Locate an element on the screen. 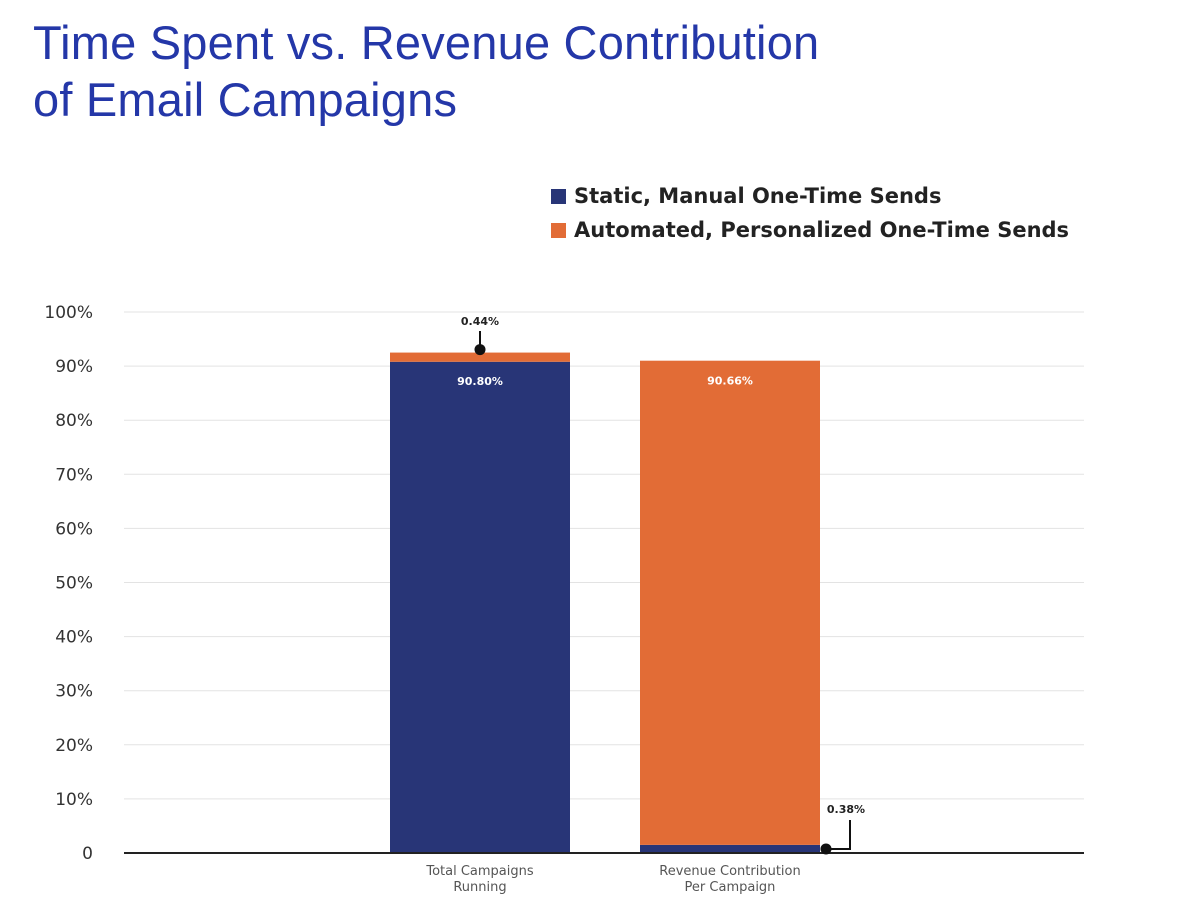 This screenshot has width=1178, height=910. chart-title-line-2: of Email Campaigns is located at coordinates (245, 99).